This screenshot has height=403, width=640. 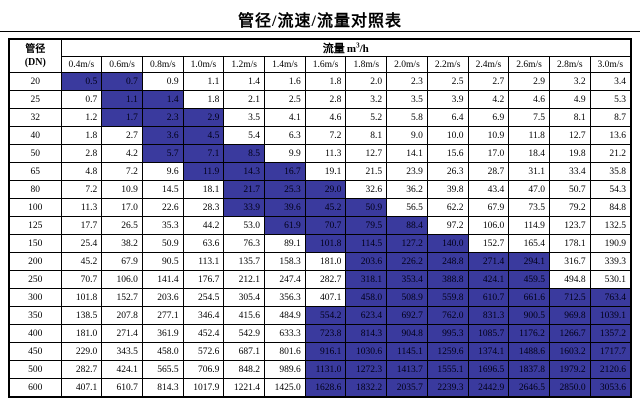 I want to click on flow-value-cell: 44.2, so click(x=203, y=225).